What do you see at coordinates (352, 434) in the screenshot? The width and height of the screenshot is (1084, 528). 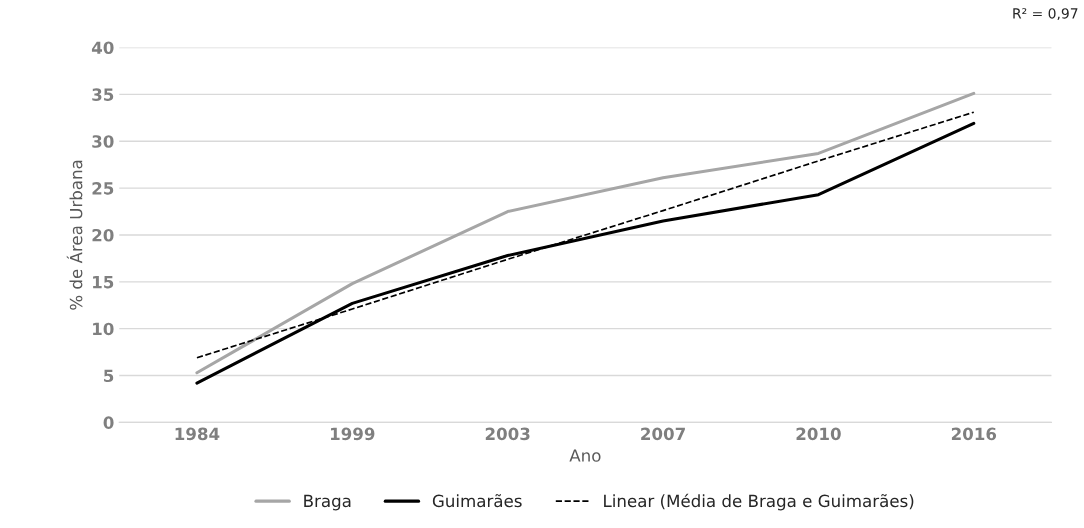 I see `x-tick-label: 1999` at bounding box center [352, 434].